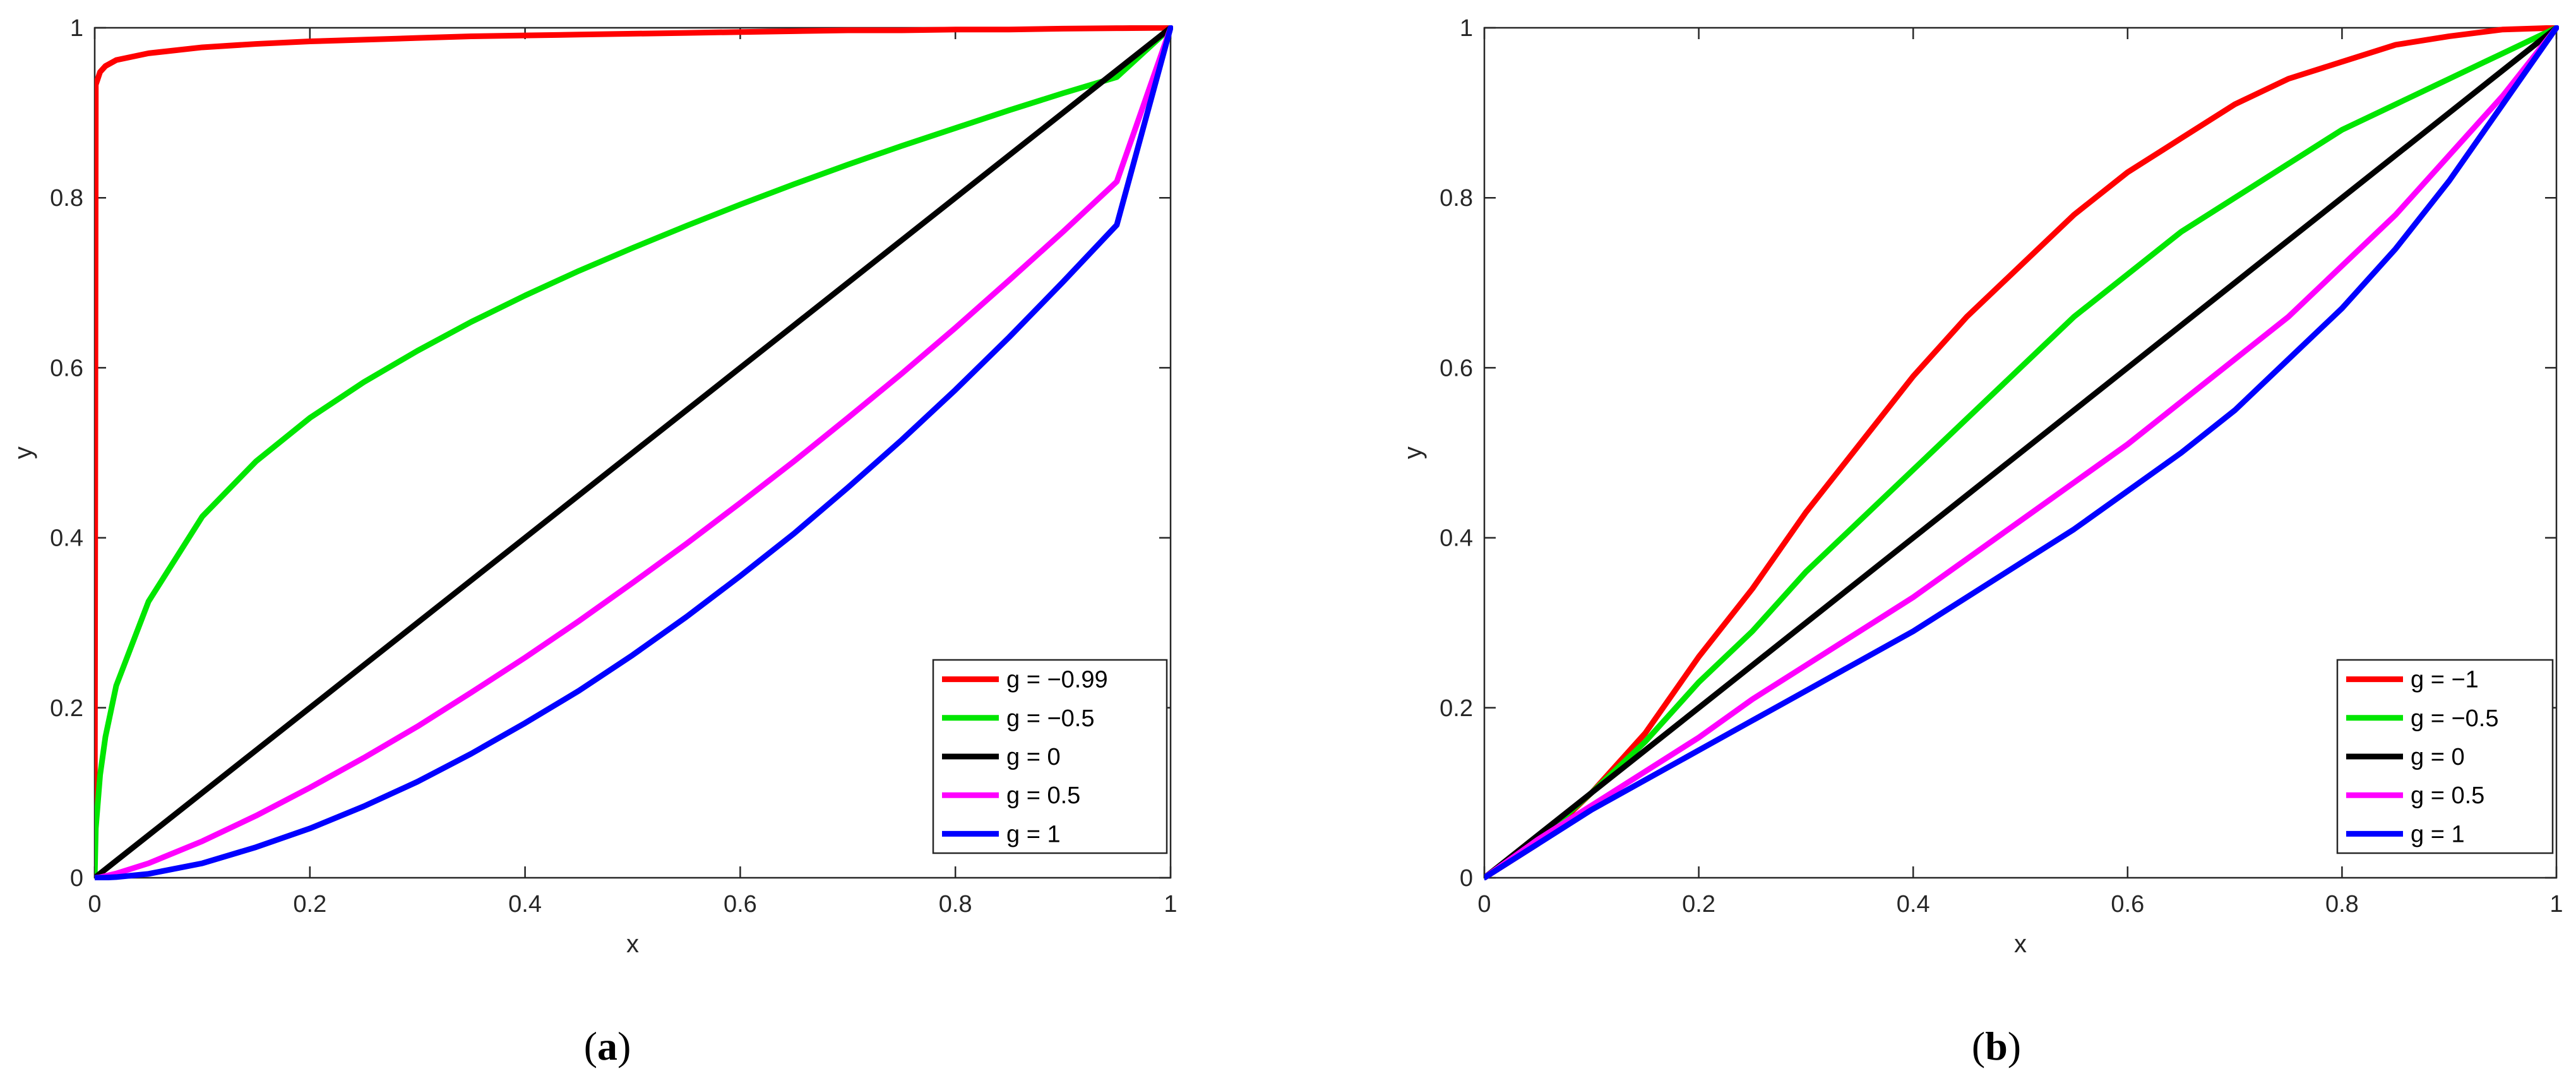 Image resolution: width=2576 pixels, height=1083 pixels. I want to click on legend-label: g = −0.99, so click(1057, 680).